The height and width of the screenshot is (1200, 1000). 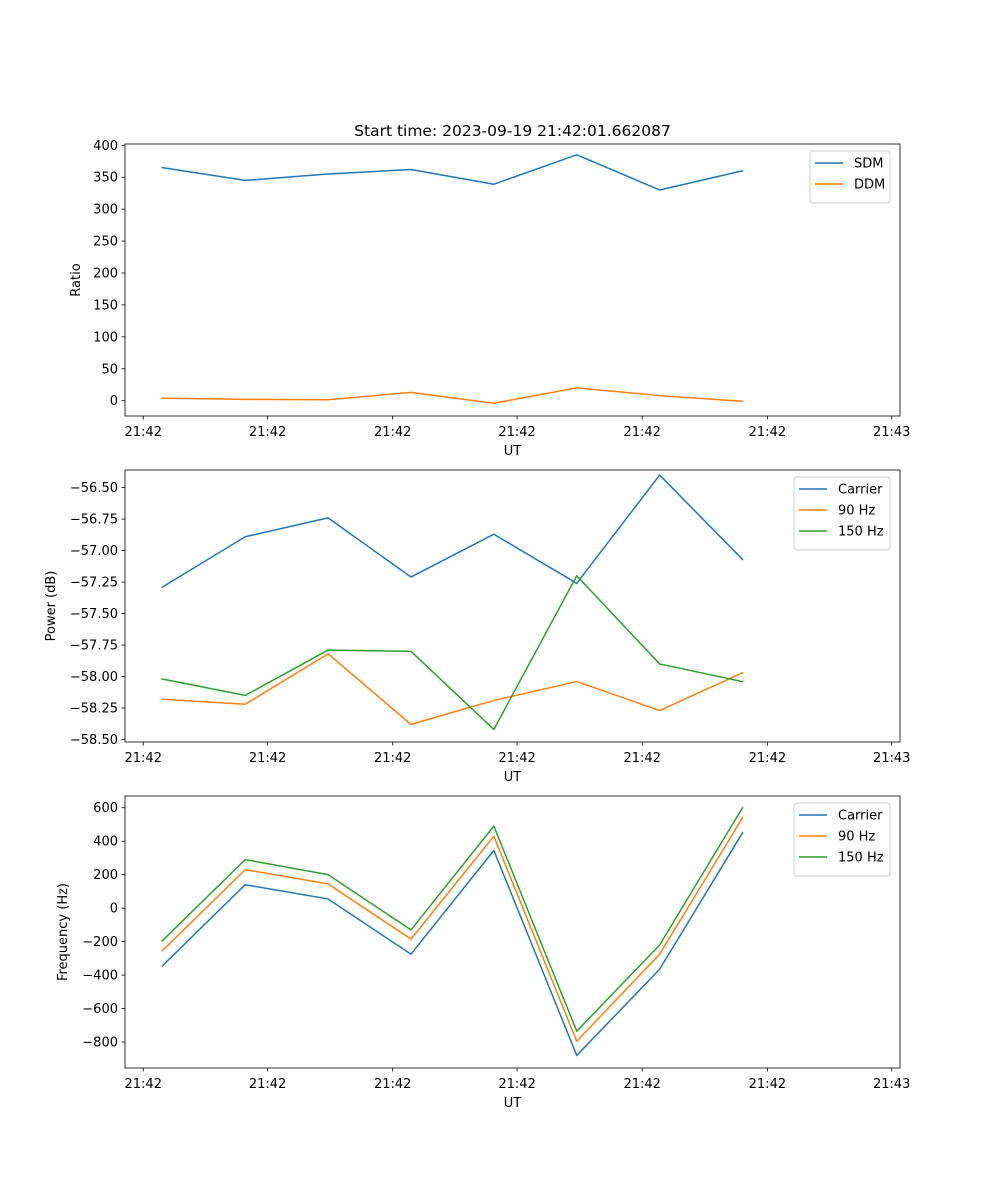 What do you see at coordinates (868, 164) in the screenshot?
I see `legend-label-sdm: SDM` at bounding box center [868, 164].